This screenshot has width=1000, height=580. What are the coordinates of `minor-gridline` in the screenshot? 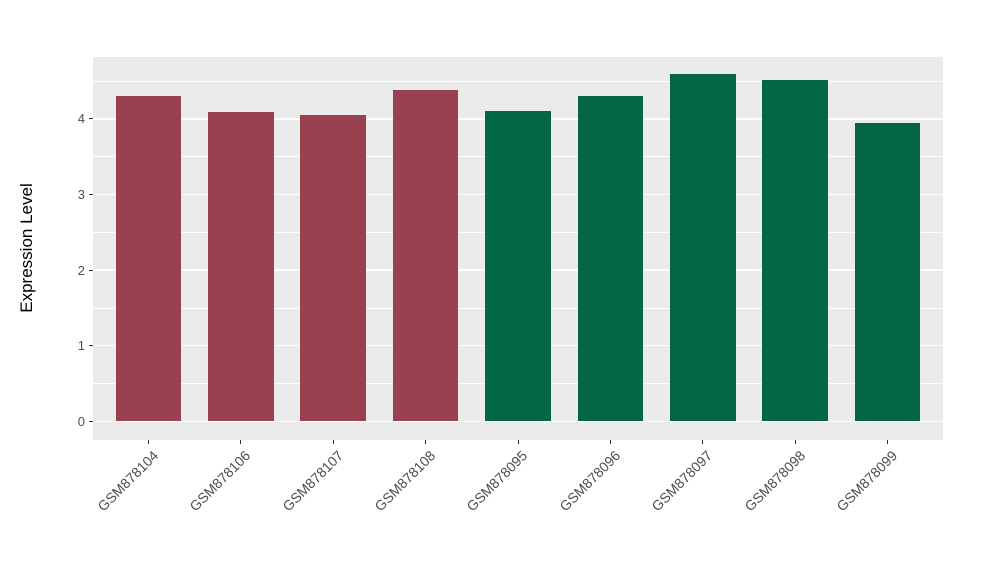 It's located at (518, 81).